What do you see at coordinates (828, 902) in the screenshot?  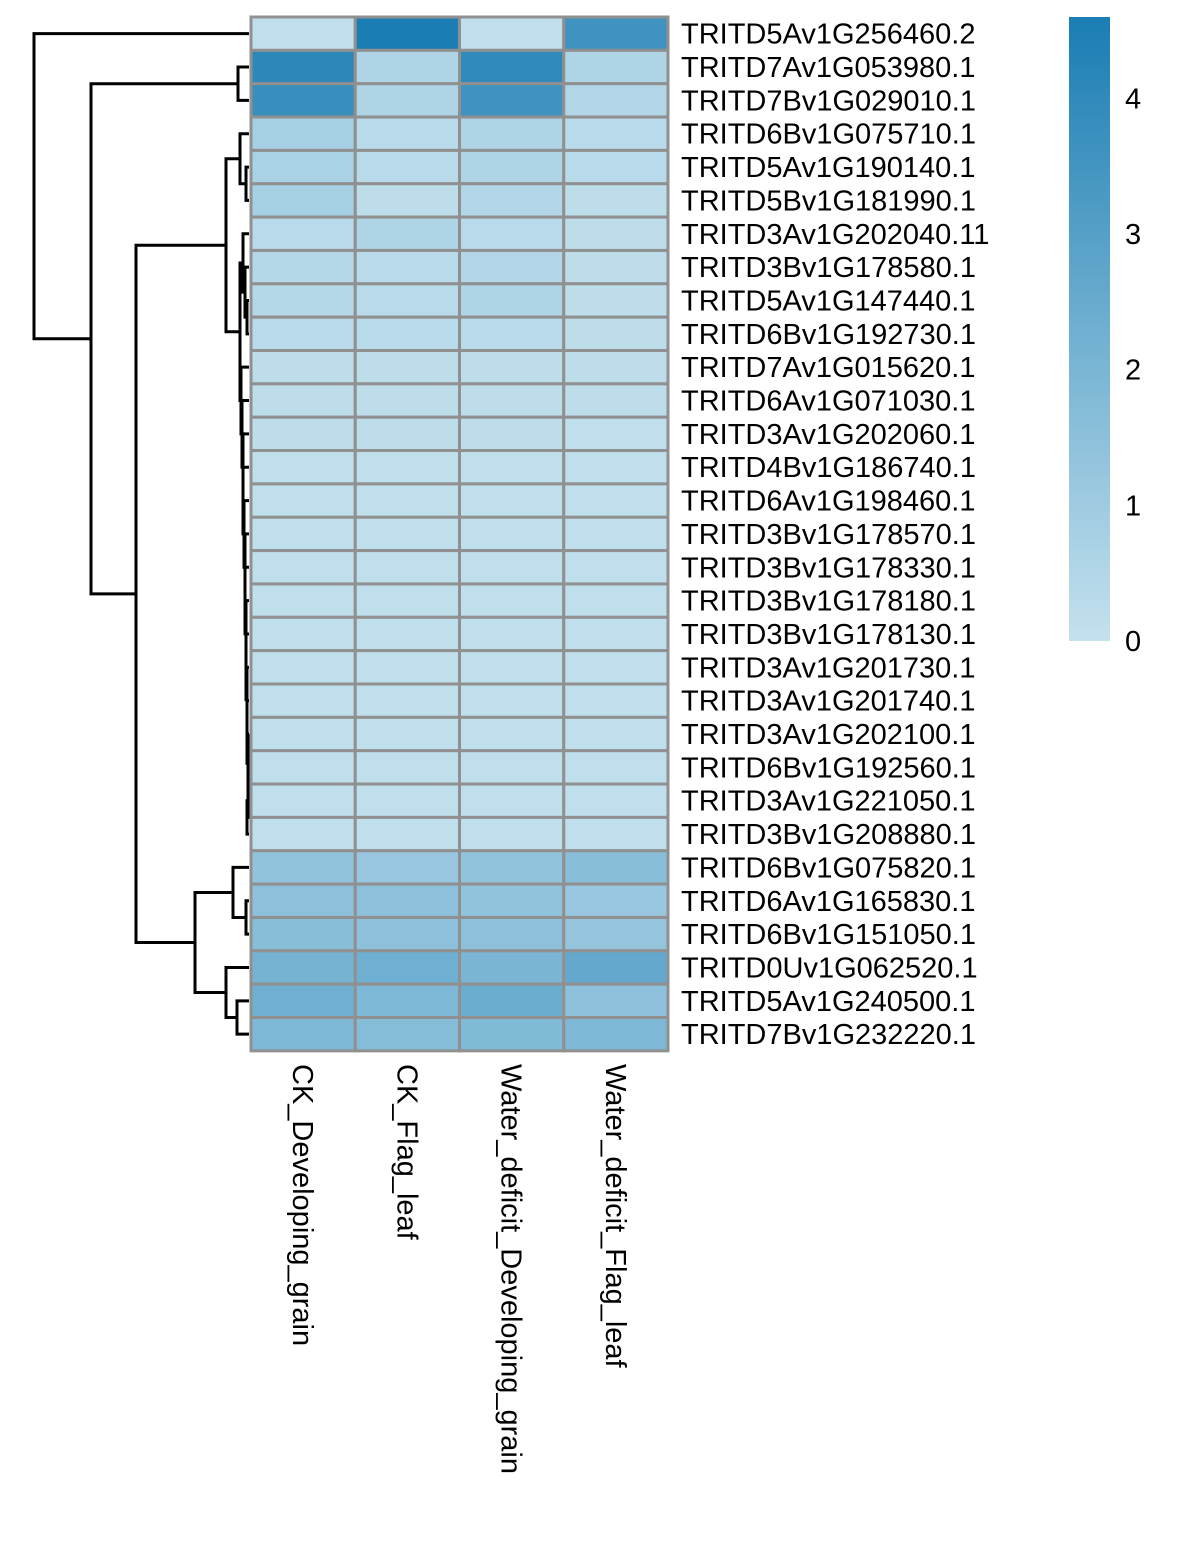 I see `row-label: TRITD6Av1G165830.1` at bounding box center [828, 902].